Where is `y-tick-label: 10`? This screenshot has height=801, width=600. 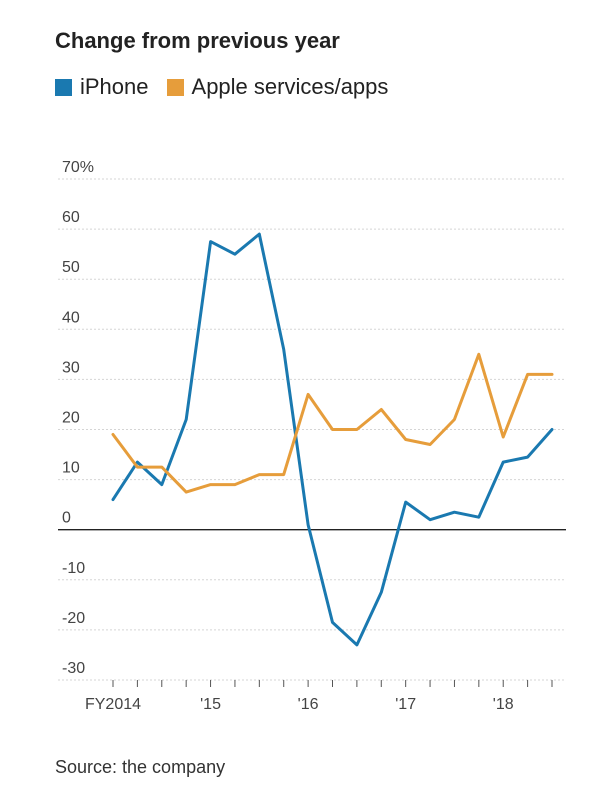
y-tick-label: 10 is located at coordinates (71, 468).